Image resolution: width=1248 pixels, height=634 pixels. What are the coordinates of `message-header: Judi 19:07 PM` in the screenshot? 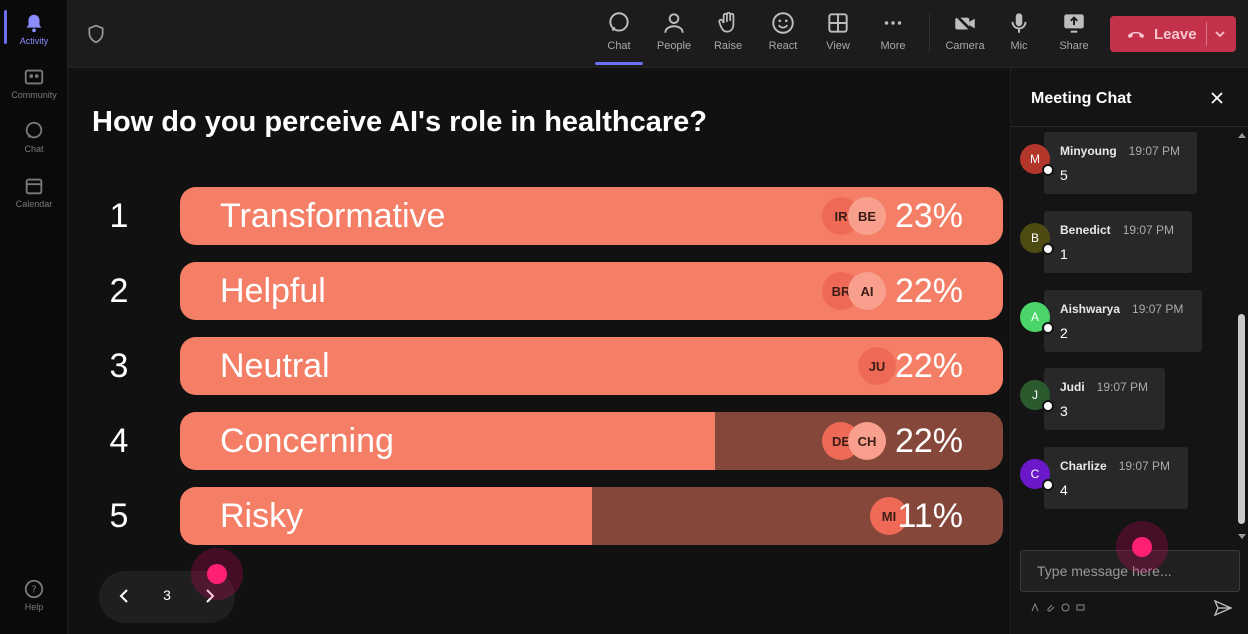 It's located at (1104, 387).